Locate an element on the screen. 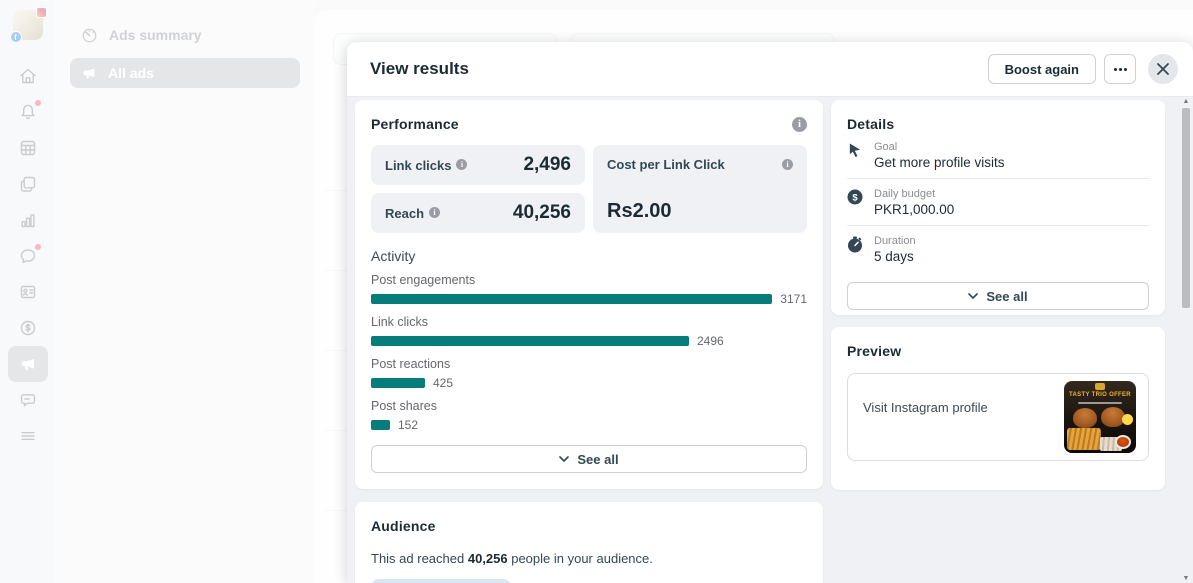  details-title: Details is located at coordinates (871, 124).